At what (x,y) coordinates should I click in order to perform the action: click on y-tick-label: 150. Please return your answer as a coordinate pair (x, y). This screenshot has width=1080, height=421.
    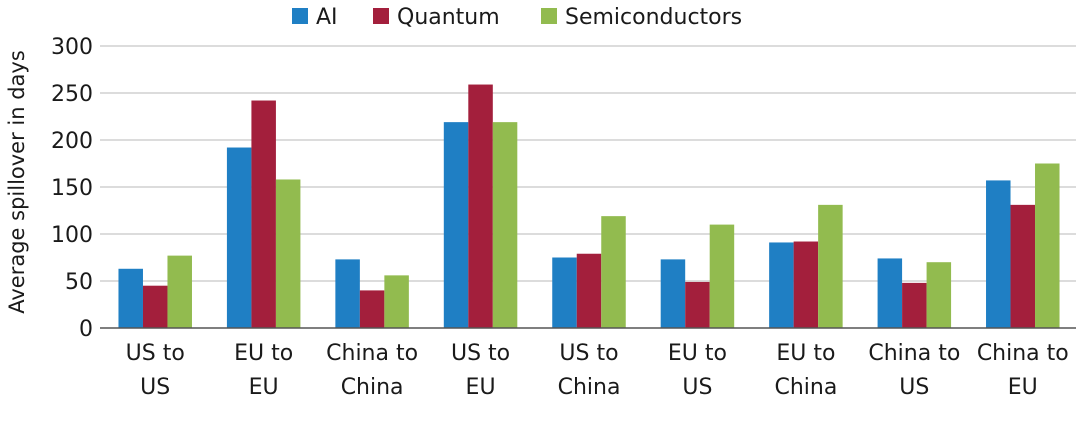
    Looking at the image, I should click on (72, 188).